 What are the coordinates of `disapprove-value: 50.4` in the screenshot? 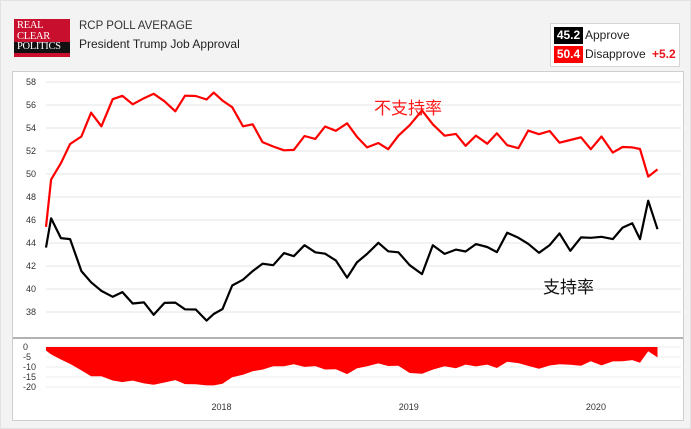 It's located at (568, 54).